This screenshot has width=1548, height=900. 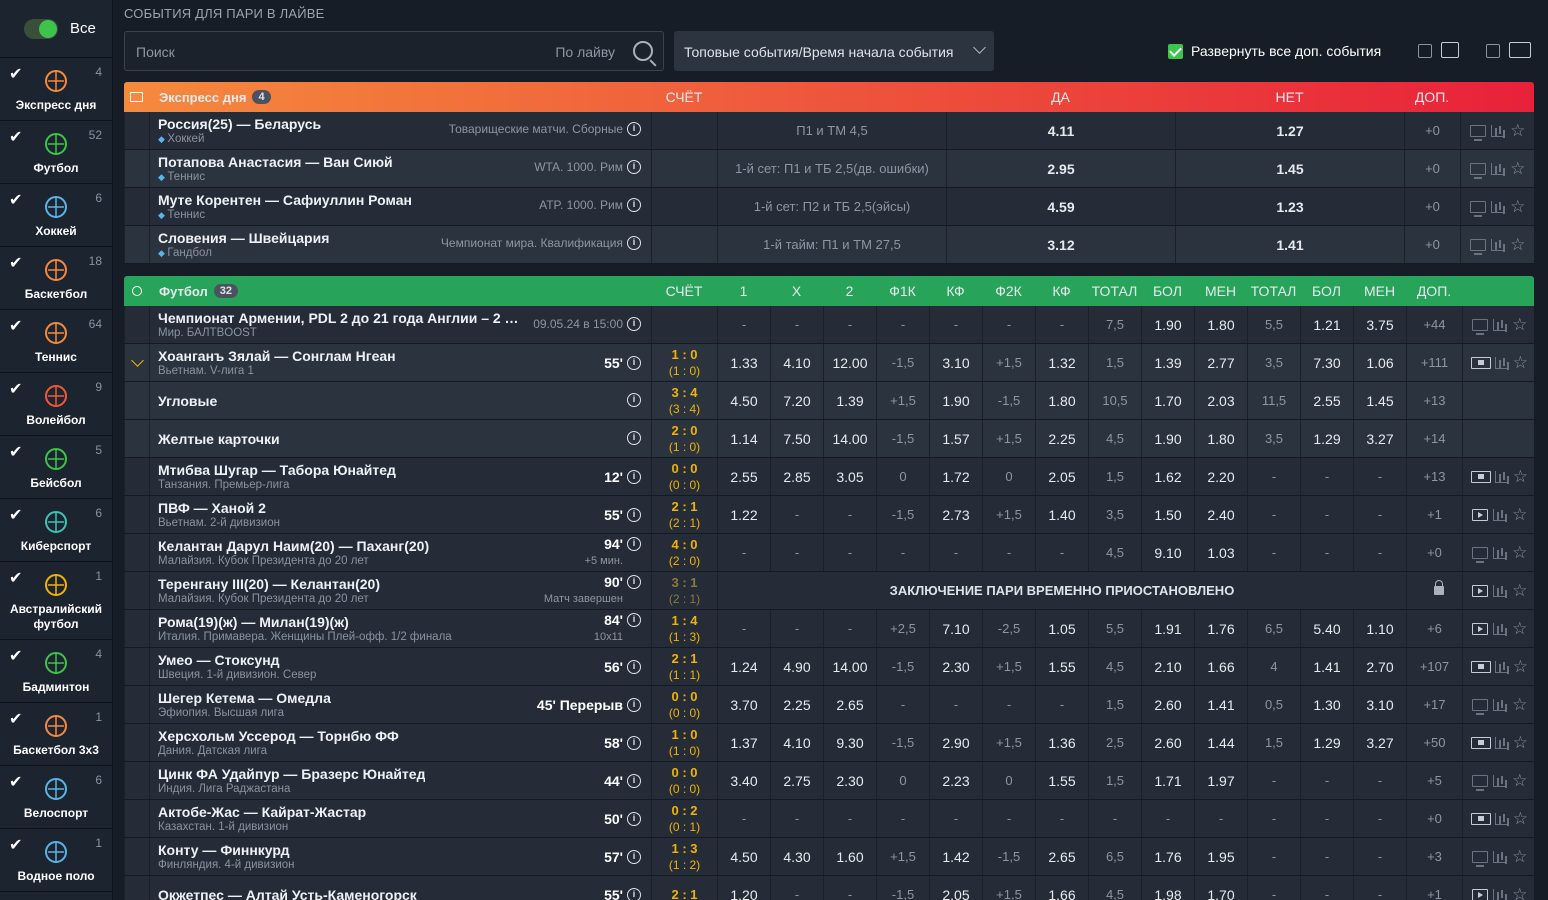 What do you see at coordinates (278, 736) in the screenshot?
I see `event-teams: Херсхольм Уссерод — Торнбю ФФ` at bounding box center [278, 736].